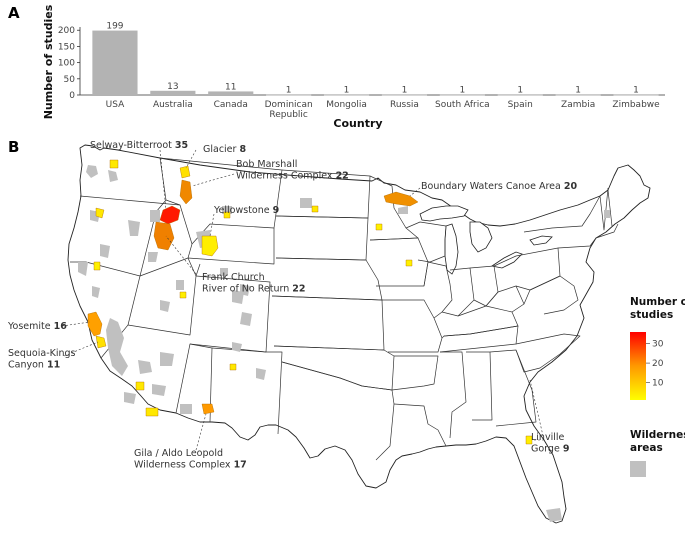 This screenshot has width=685, height=534. Describe the element at coordinates (210, 246) in the screenshot. I see `area-yellowstone` at that location.